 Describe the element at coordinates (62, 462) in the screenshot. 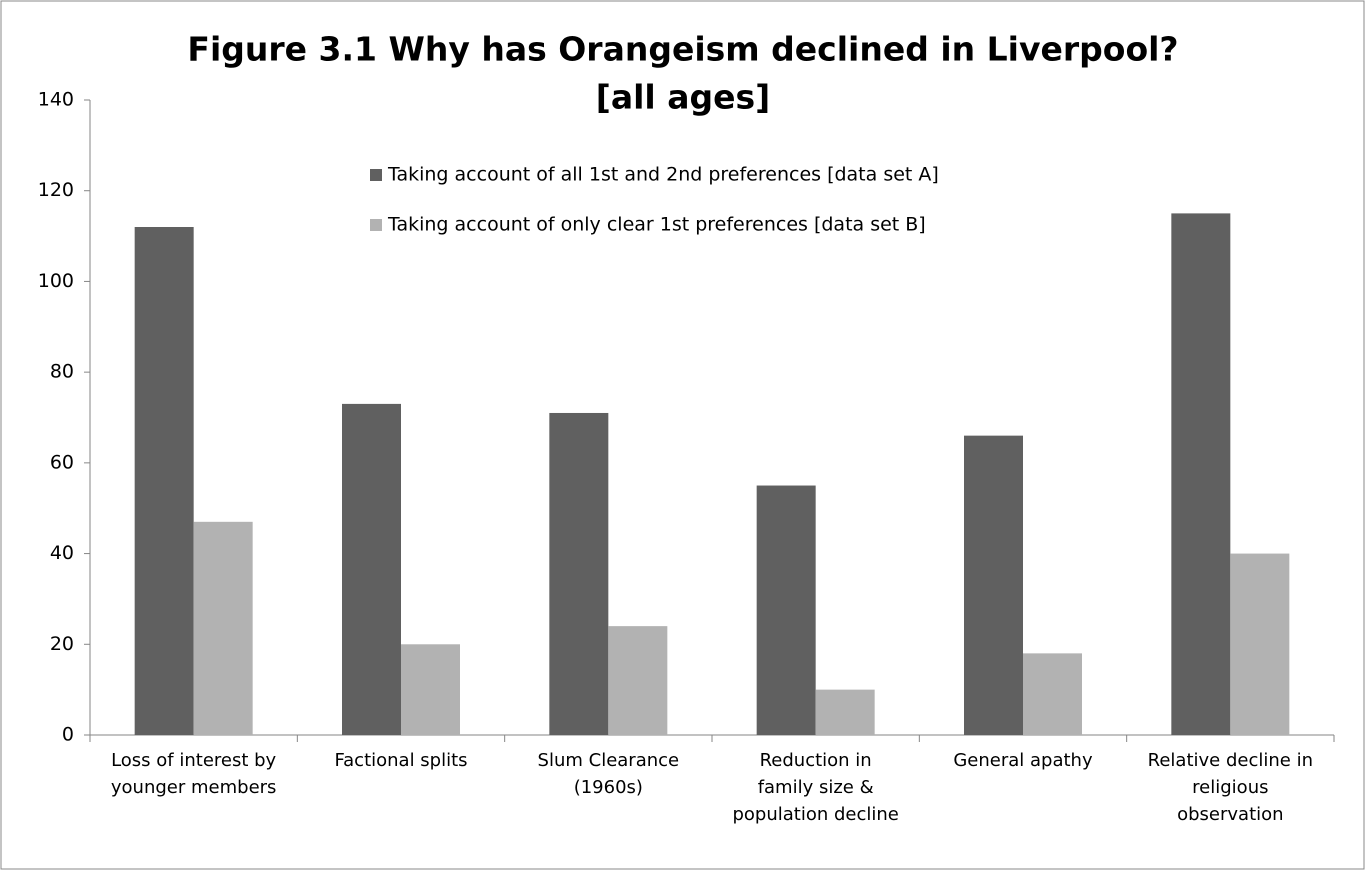

I see `y-tick-label: 60` at that location.